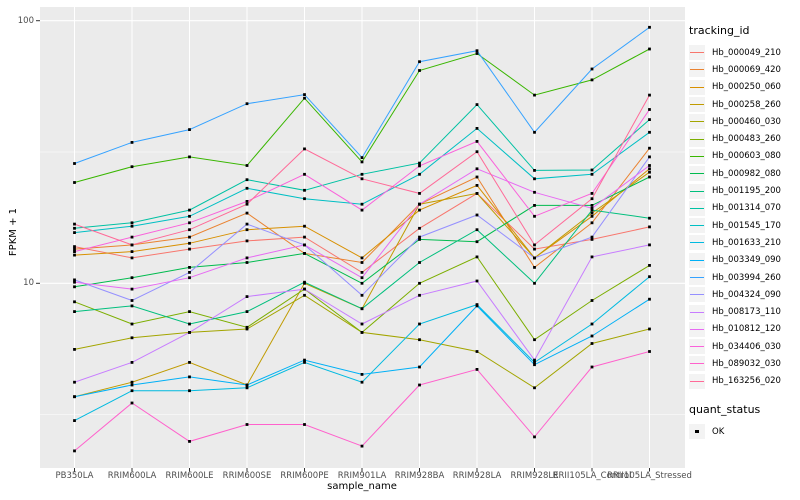 The height and width of the screenshot is (500, 800). What do you see at coordinates (746, 69) in the screenshot?
I see `legend-entry-label: Hb_000069_420` at bounding box center [746, 69].